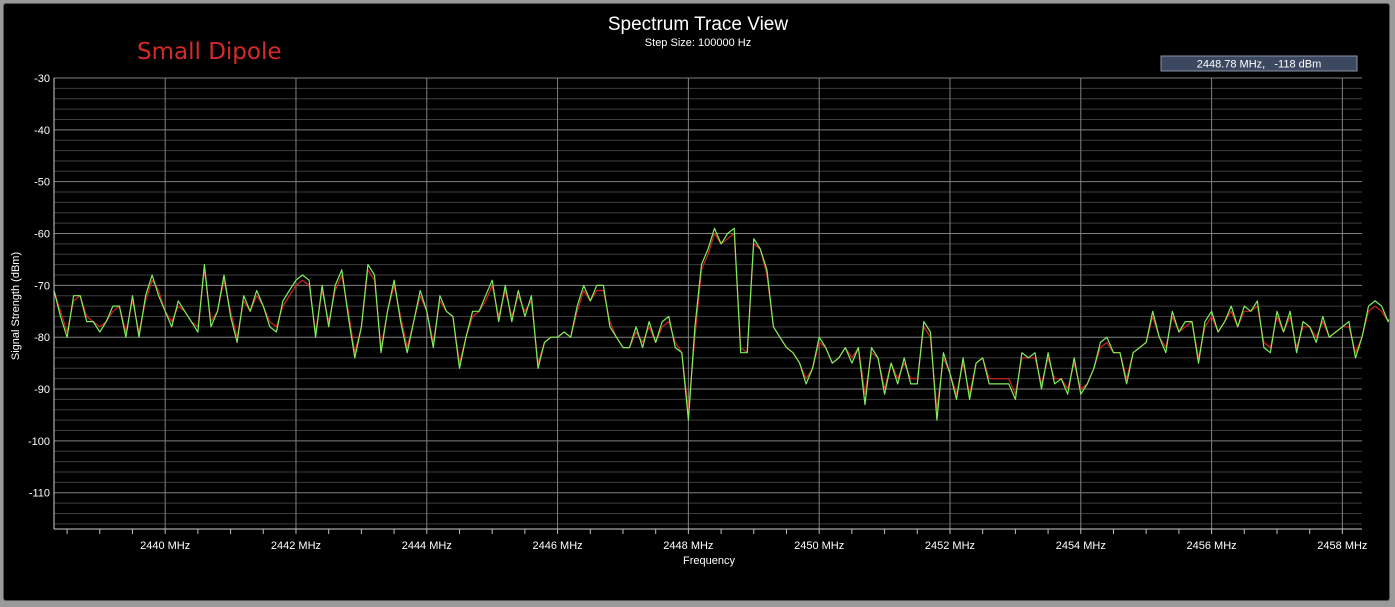 This screenshot has height=607, width=1395. What do you see at coordinates (1081, 546) in the screenshot?
I see `x-tick-label: 2454 MHz` at bounding box center [1081, 546].